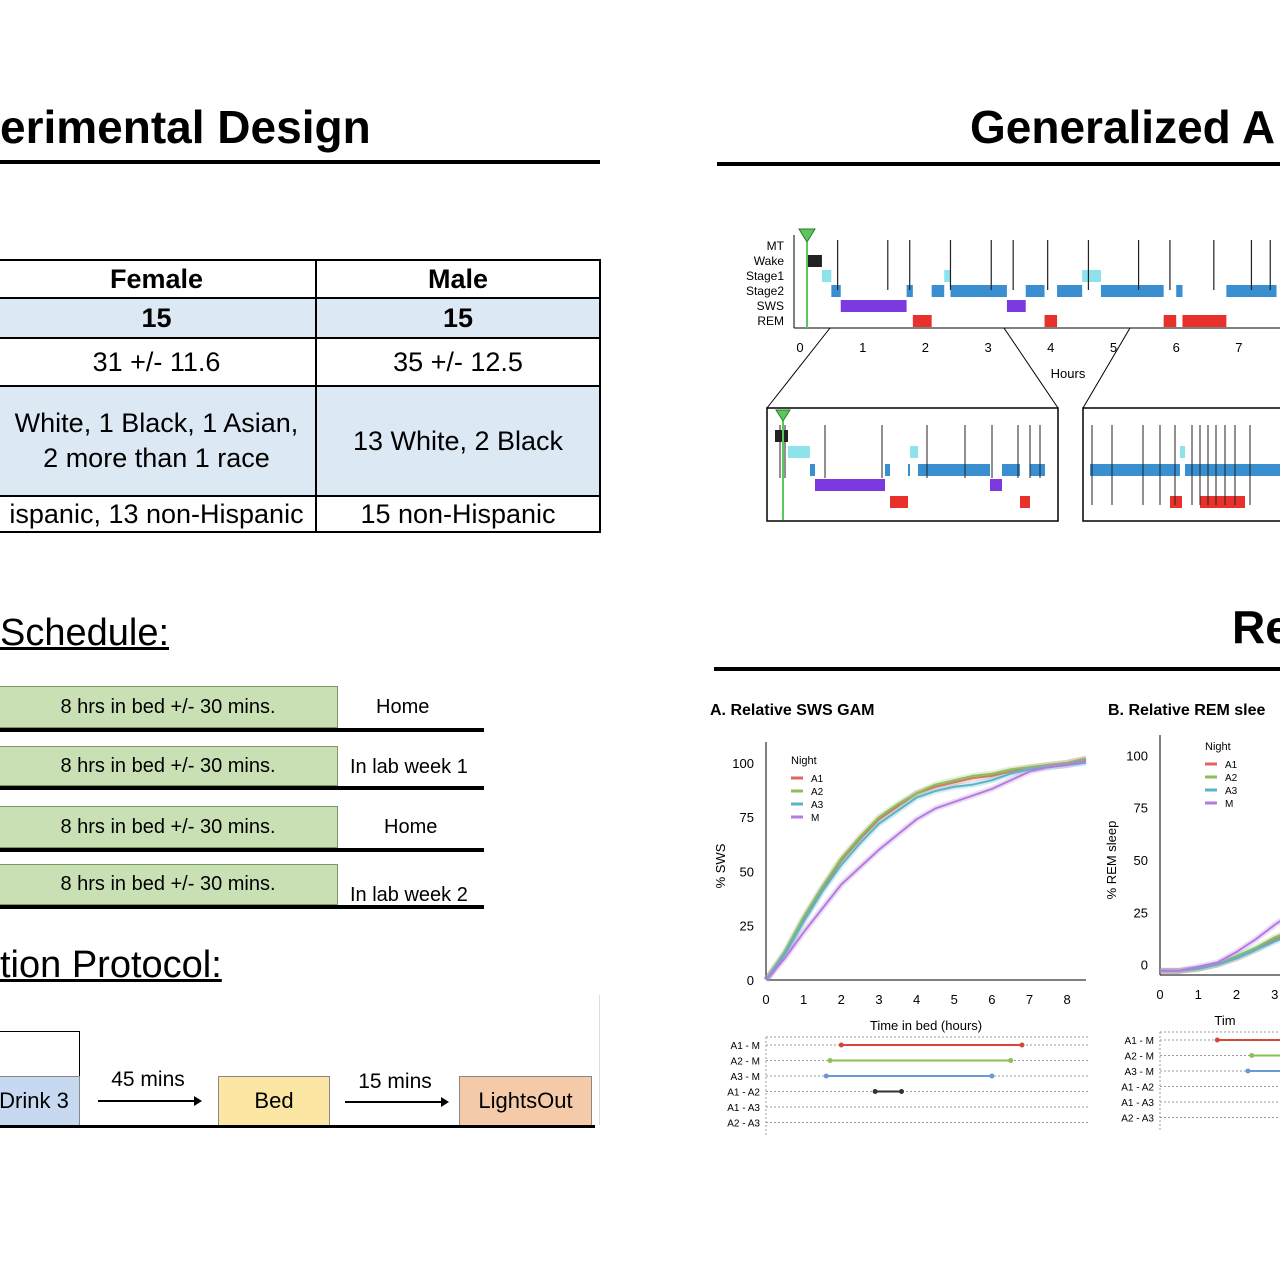  I want to click on stage-label: Wake, so click(769, 261).